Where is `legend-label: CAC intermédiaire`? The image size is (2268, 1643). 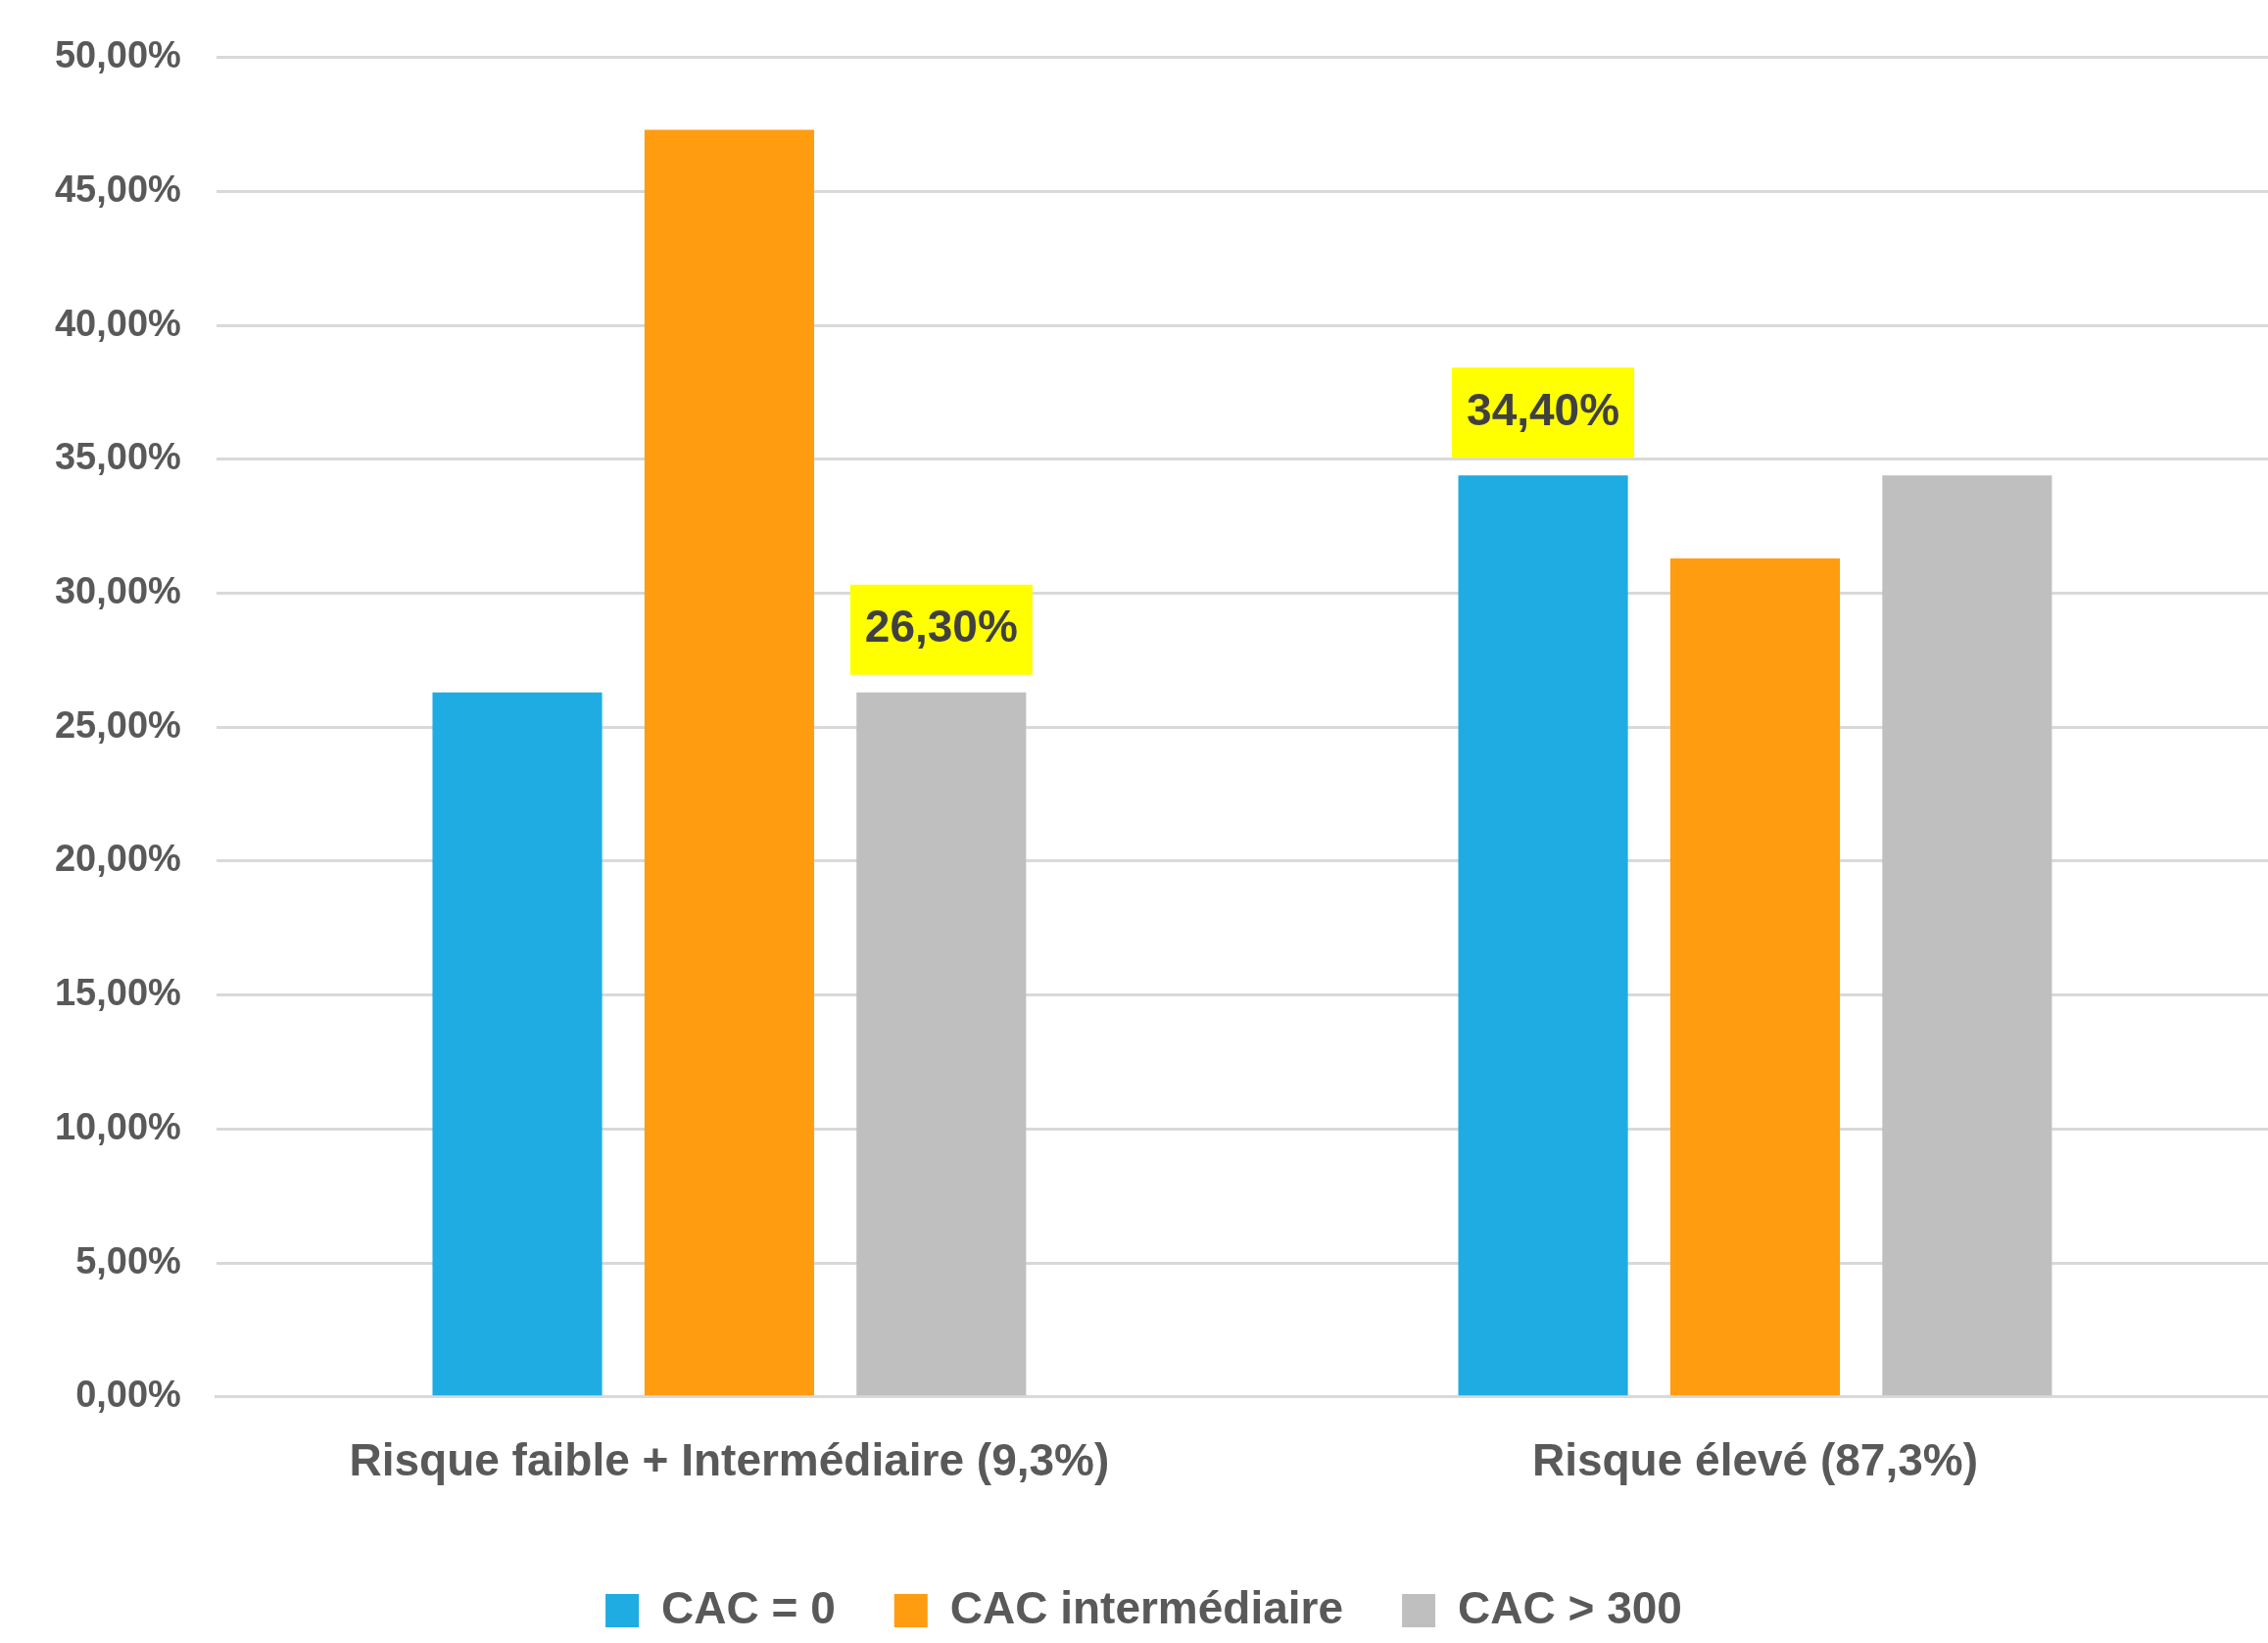
legend-label: CAC intermédiaire is located at coordinates (1146, 1607).